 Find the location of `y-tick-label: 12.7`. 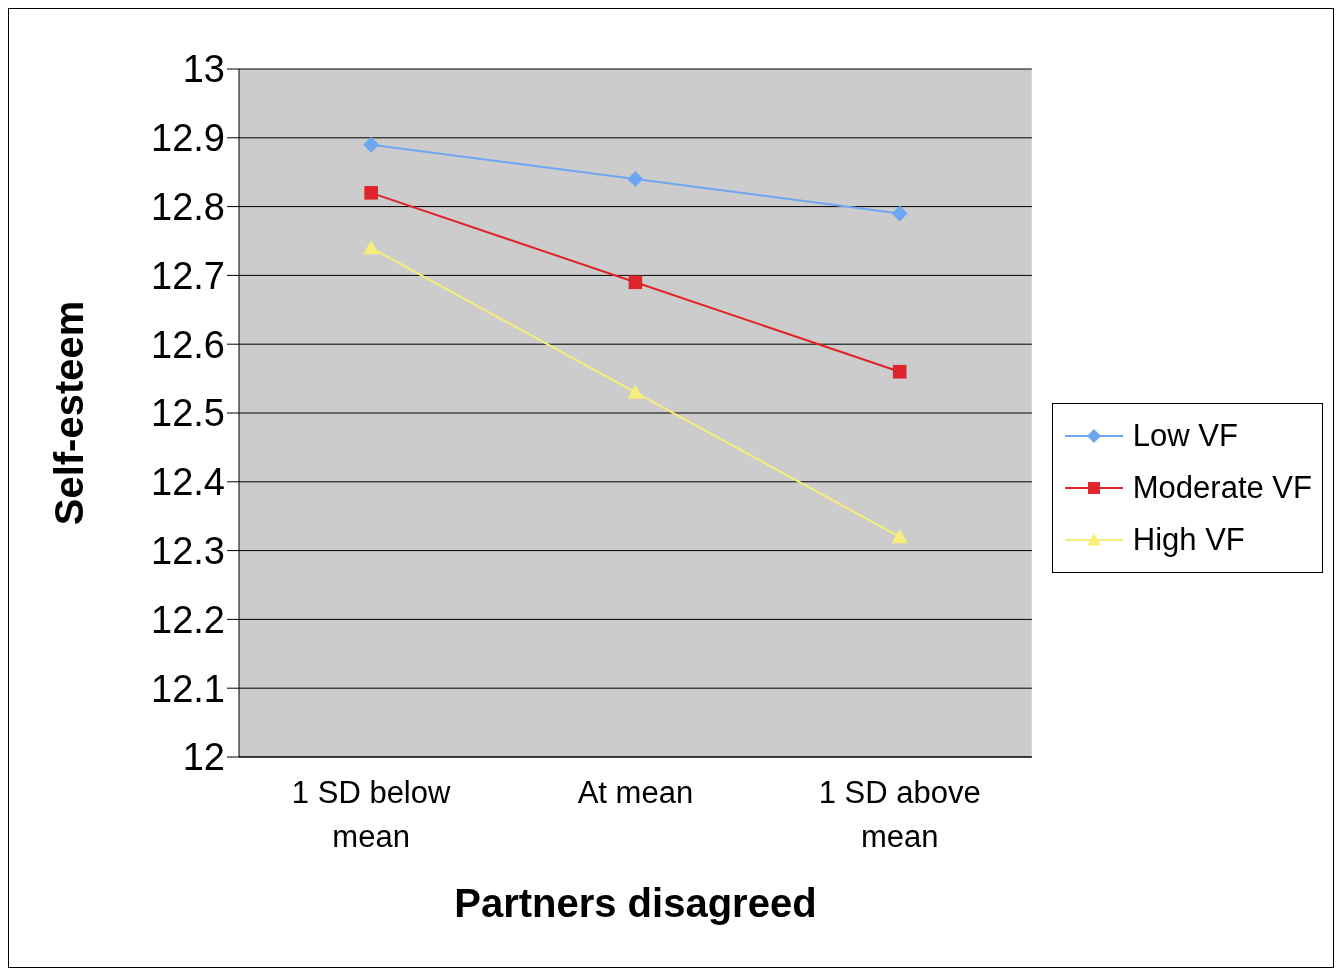

y-tick-label: 12.7 is located at coordinates (188, 275).